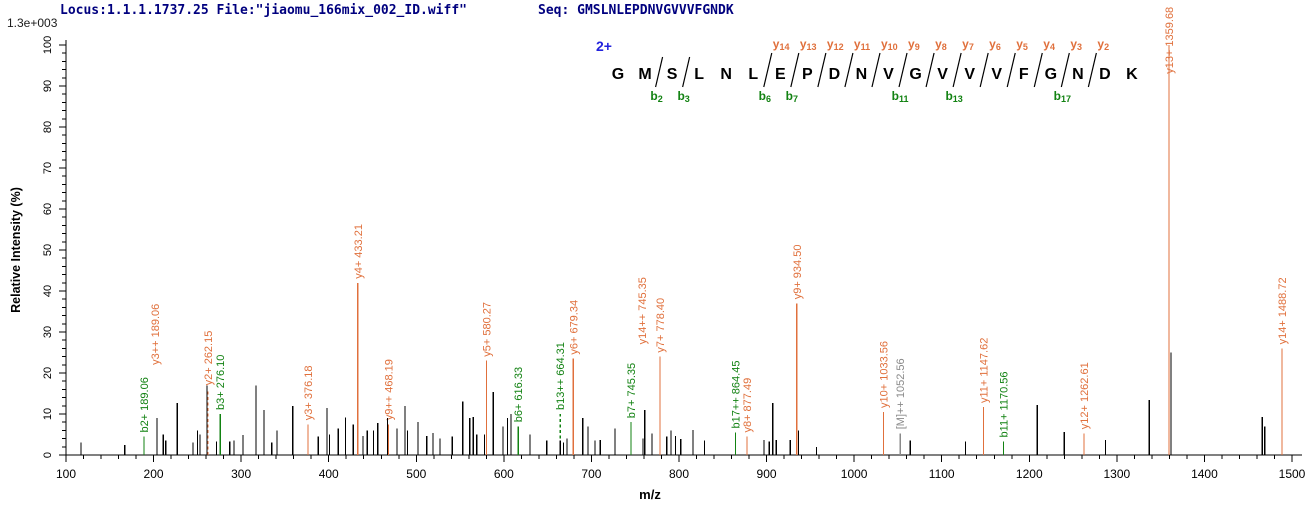 This screenshot has height=513, width=1306. What do you see at coordinates (984, 370) in the screenshot?
I see `ion-peak-label: y11+ 1147.62` at bounding box center [984, 370].